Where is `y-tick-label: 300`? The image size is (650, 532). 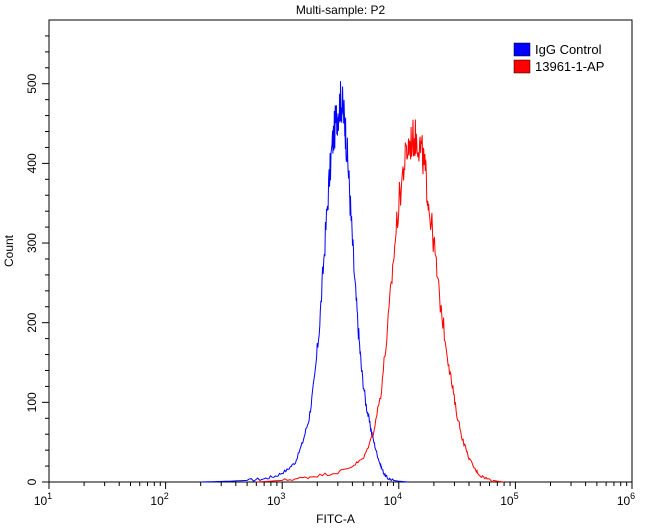 y-tick-label: 300 is located at coordinates (32, 243).